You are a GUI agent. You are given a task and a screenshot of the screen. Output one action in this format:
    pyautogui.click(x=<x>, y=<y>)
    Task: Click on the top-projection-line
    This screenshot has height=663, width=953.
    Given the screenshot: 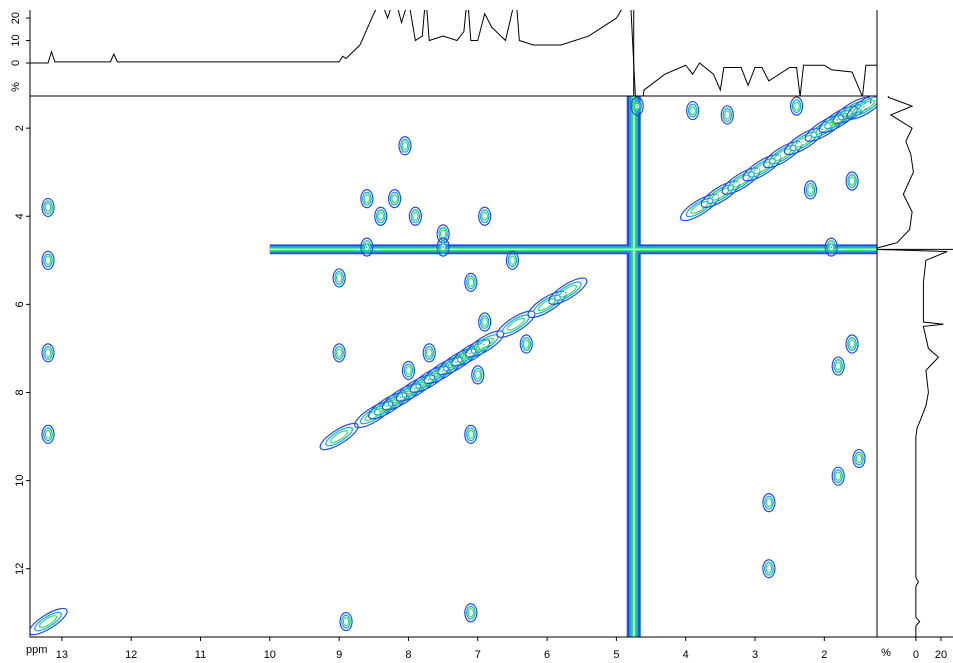 What is the action you would take?
    pyautogui.click(x=453, y=53)
    